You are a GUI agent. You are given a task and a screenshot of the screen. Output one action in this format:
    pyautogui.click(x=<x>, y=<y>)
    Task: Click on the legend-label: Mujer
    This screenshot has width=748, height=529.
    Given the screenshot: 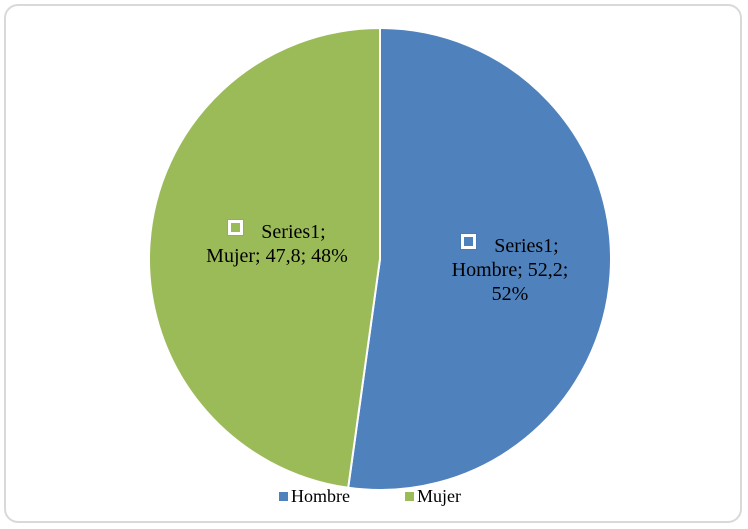 What is the action you would take?
    pyautogui.click(x=439, y=496)
    